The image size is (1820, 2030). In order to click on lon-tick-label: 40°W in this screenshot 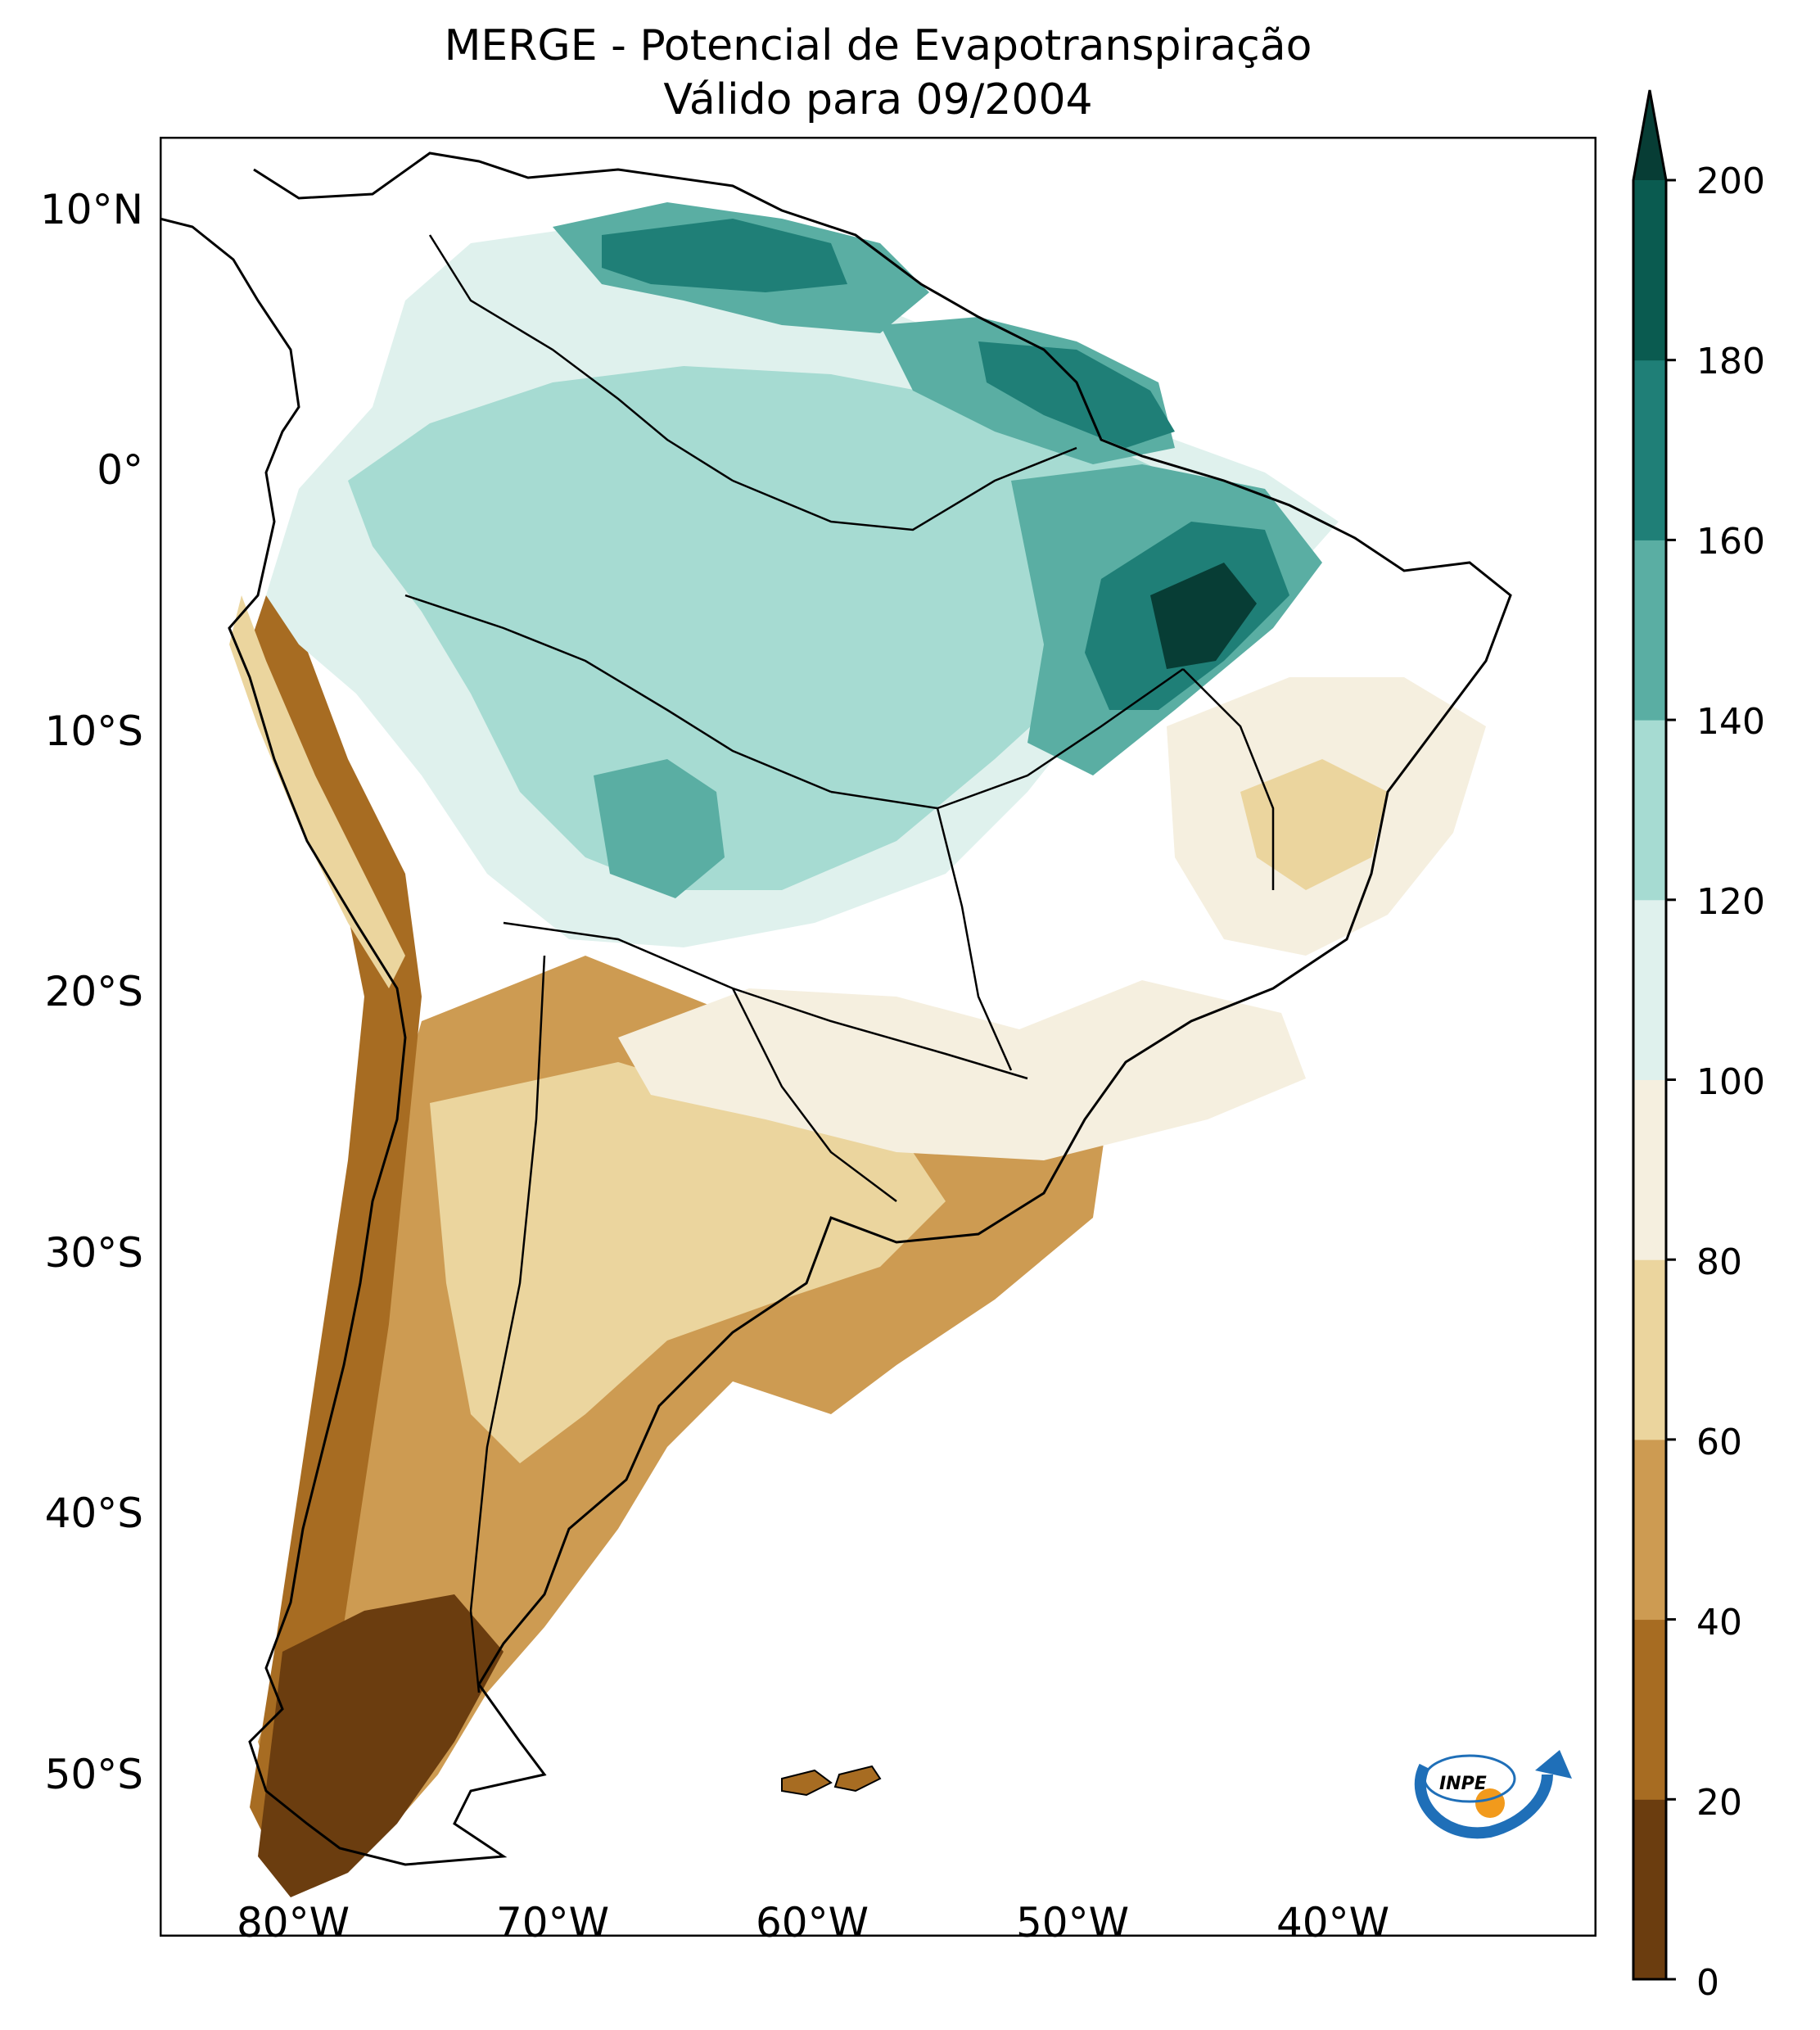, I will do `click(1333, 1922)`.